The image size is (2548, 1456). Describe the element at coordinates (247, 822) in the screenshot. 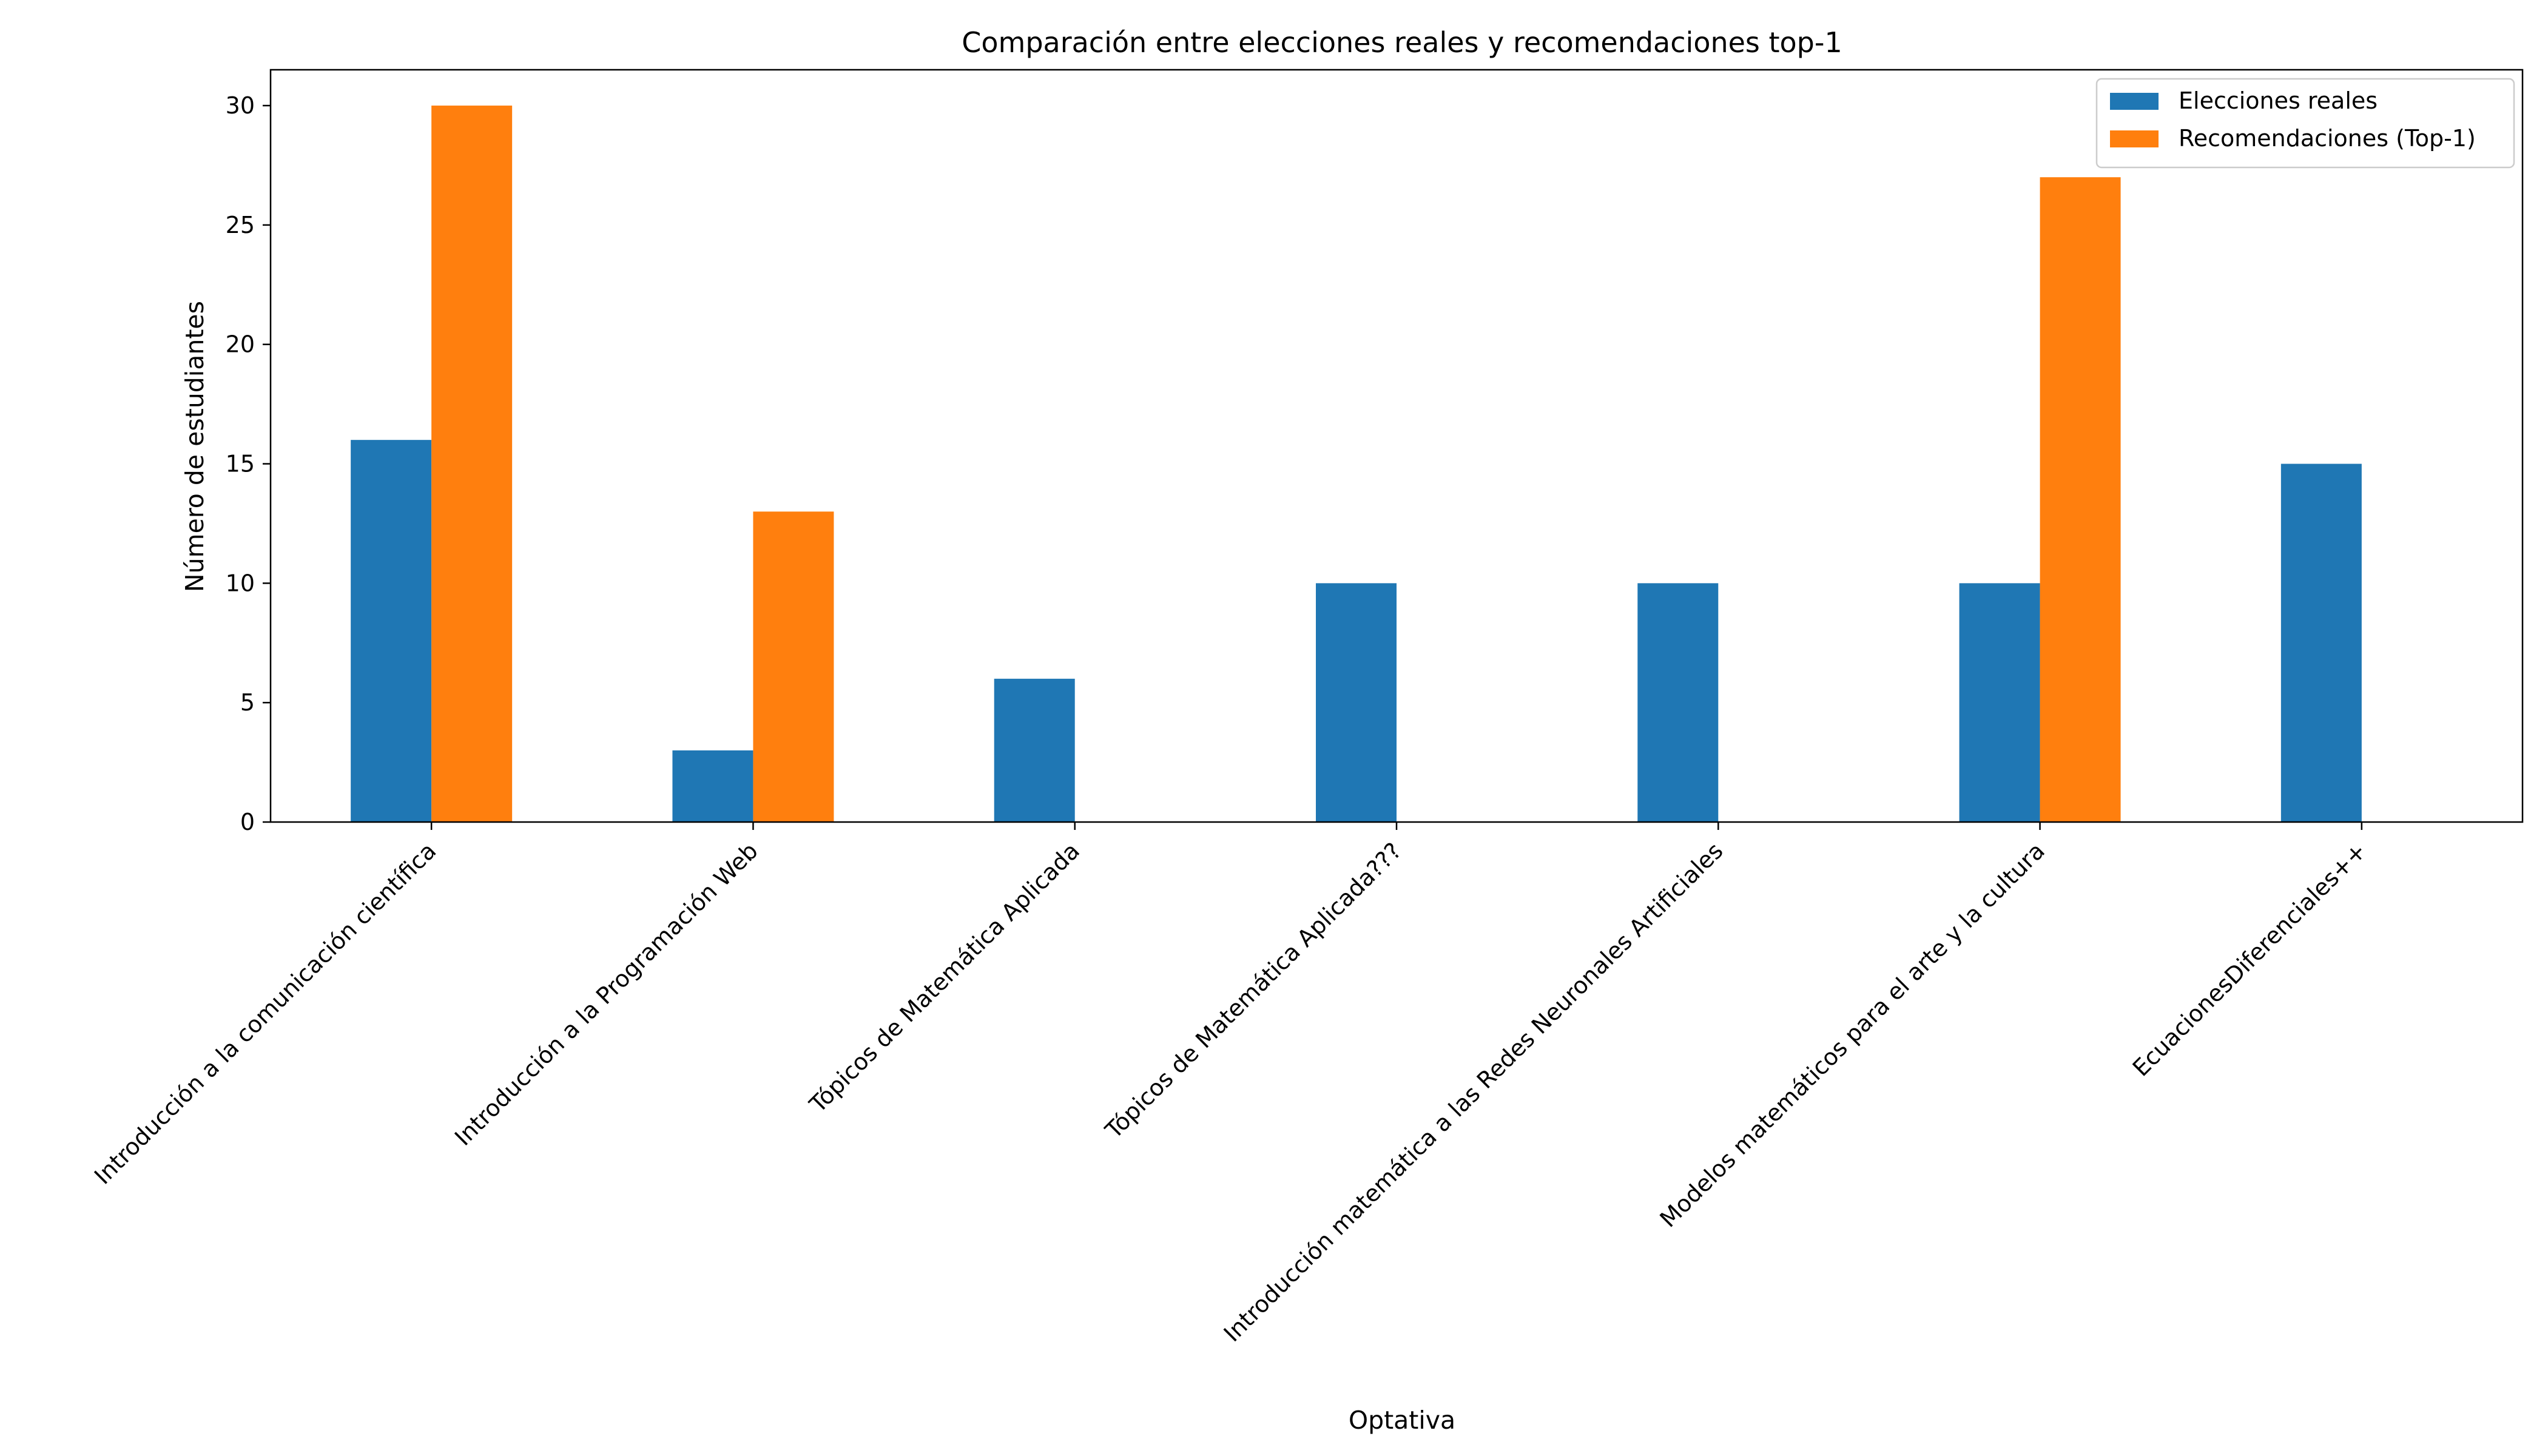

I see `y-tick-label-0: 0` at that location.